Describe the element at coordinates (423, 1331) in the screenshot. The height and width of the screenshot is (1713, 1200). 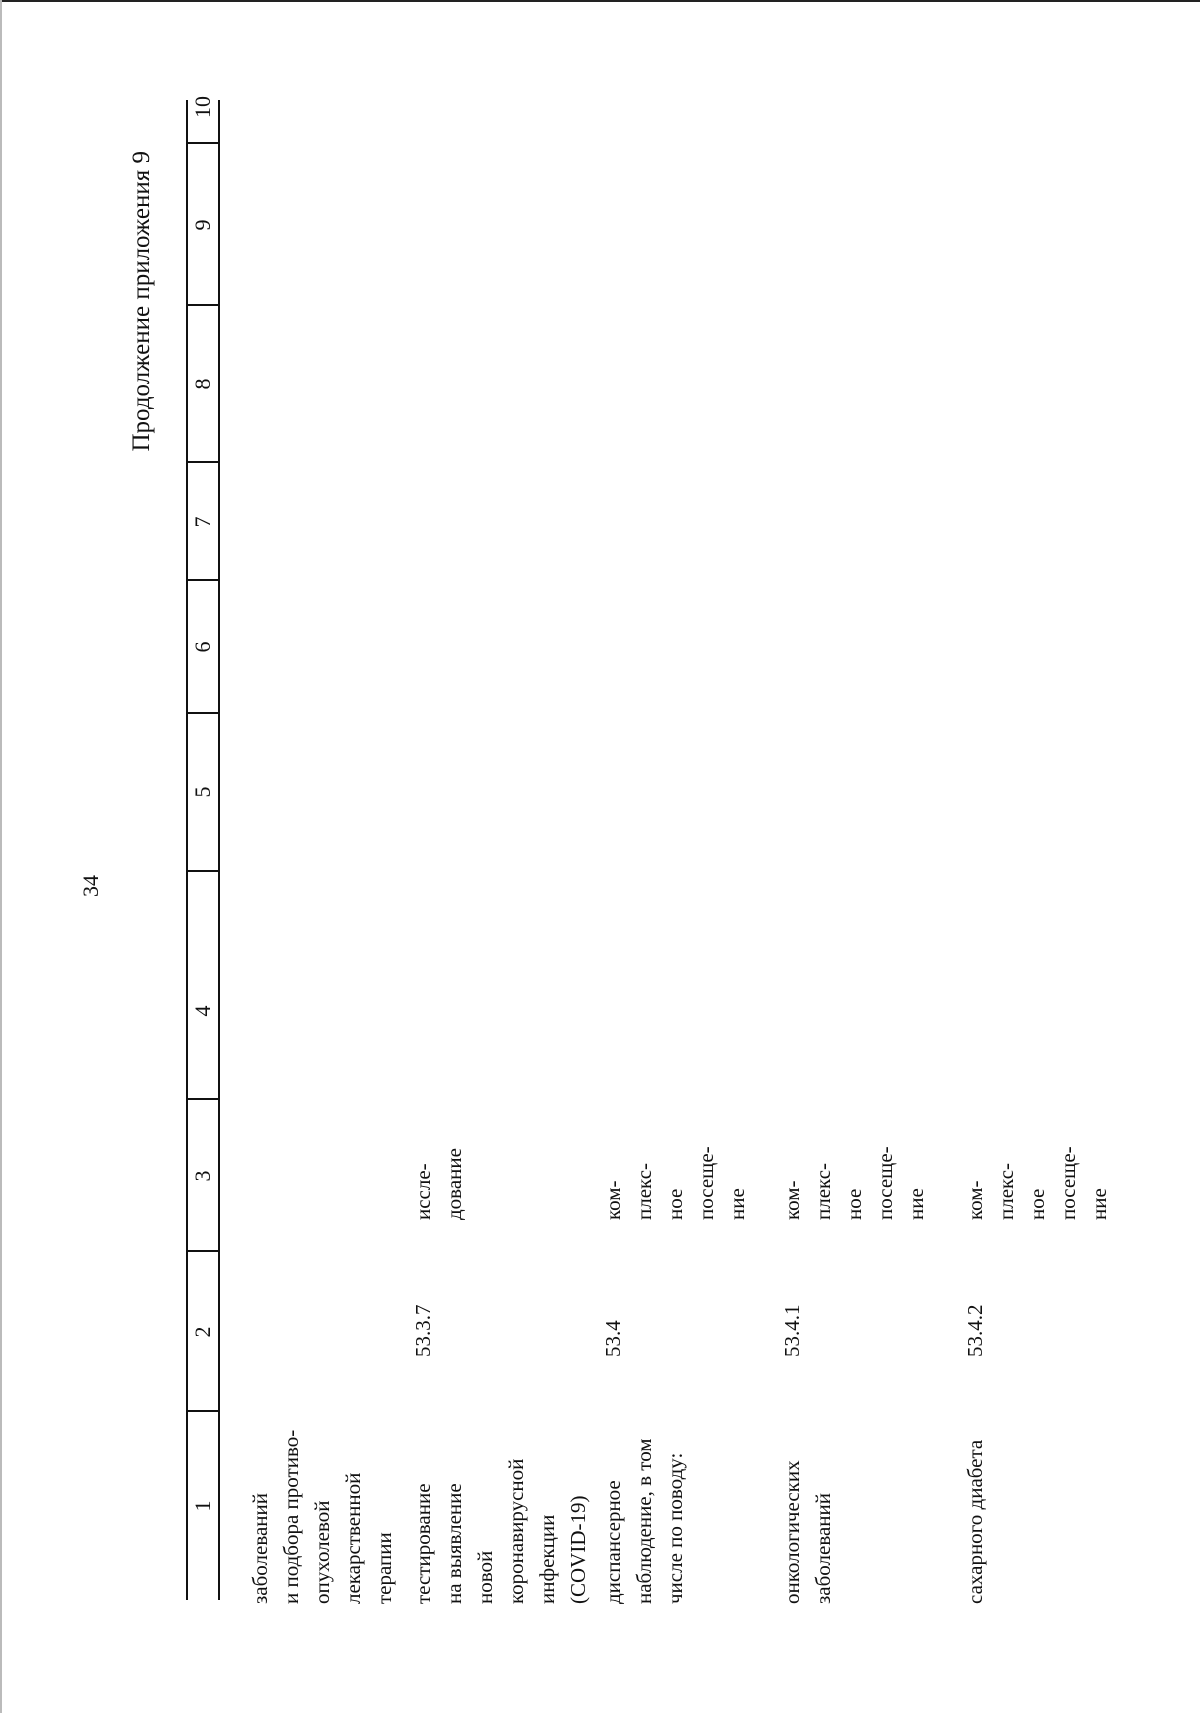
I see `row-code: 53.3.7` at that location.